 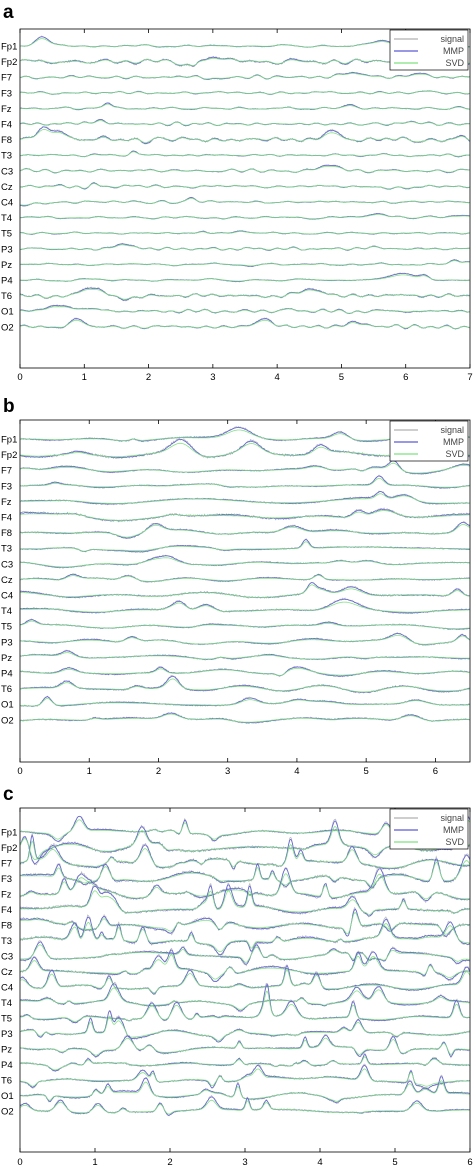 I want to click on trace-t3-svd, so click(x=245, y=546).